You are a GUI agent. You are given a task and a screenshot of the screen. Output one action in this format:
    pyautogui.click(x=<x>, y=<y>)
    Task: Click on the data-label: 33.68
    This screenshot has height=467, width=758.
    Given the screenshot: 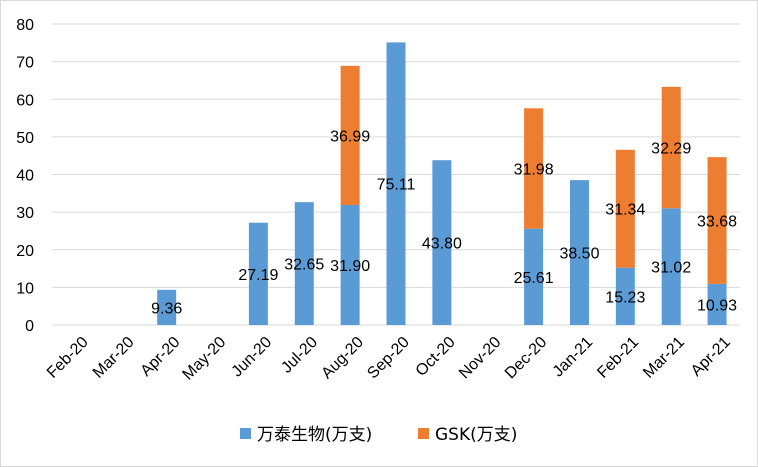 What is the action you would take?
    pyautogui.click(x=717, y=222)
    